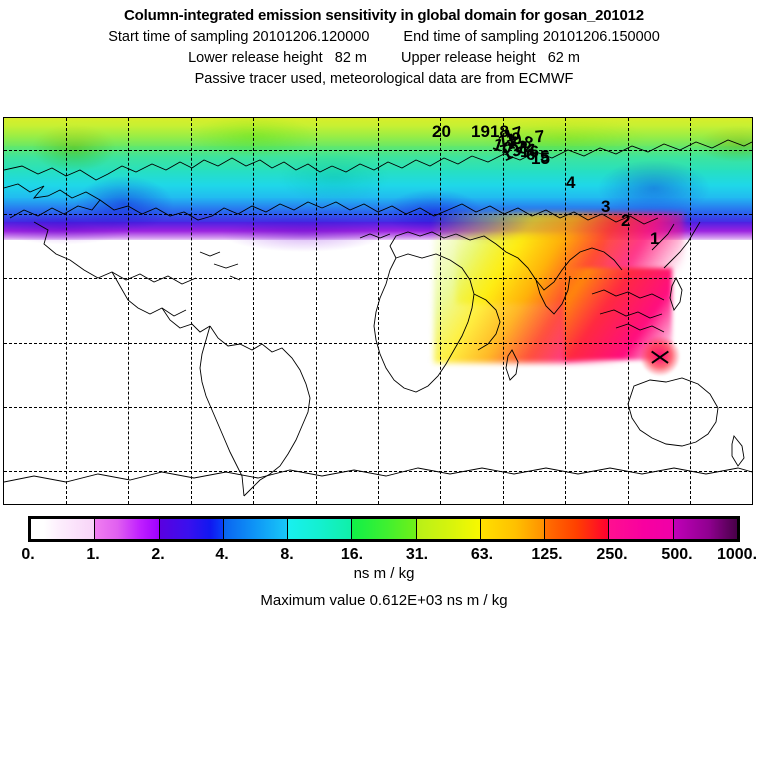 Image resolution: width=768 pixels, height=768 pixels. I want to click on end-time-label: End time of sampling 20101206.150000, so click(531, 37).